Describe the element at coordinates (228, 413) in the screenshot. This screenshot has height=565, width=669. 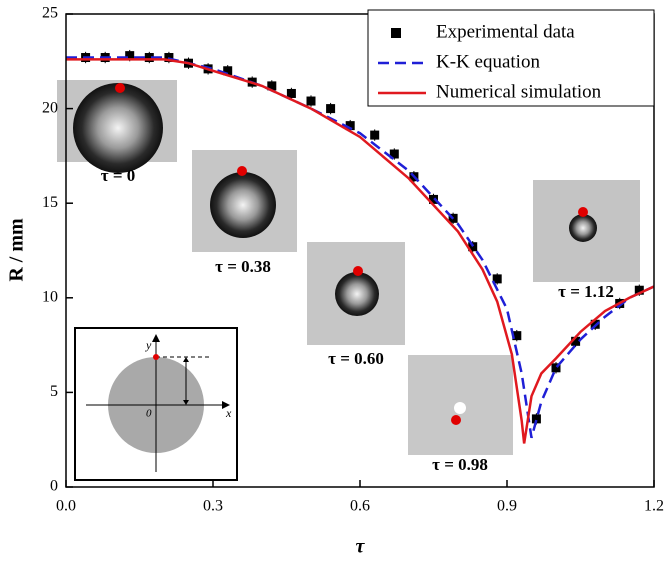
I see `axis-letter: x` at that location.